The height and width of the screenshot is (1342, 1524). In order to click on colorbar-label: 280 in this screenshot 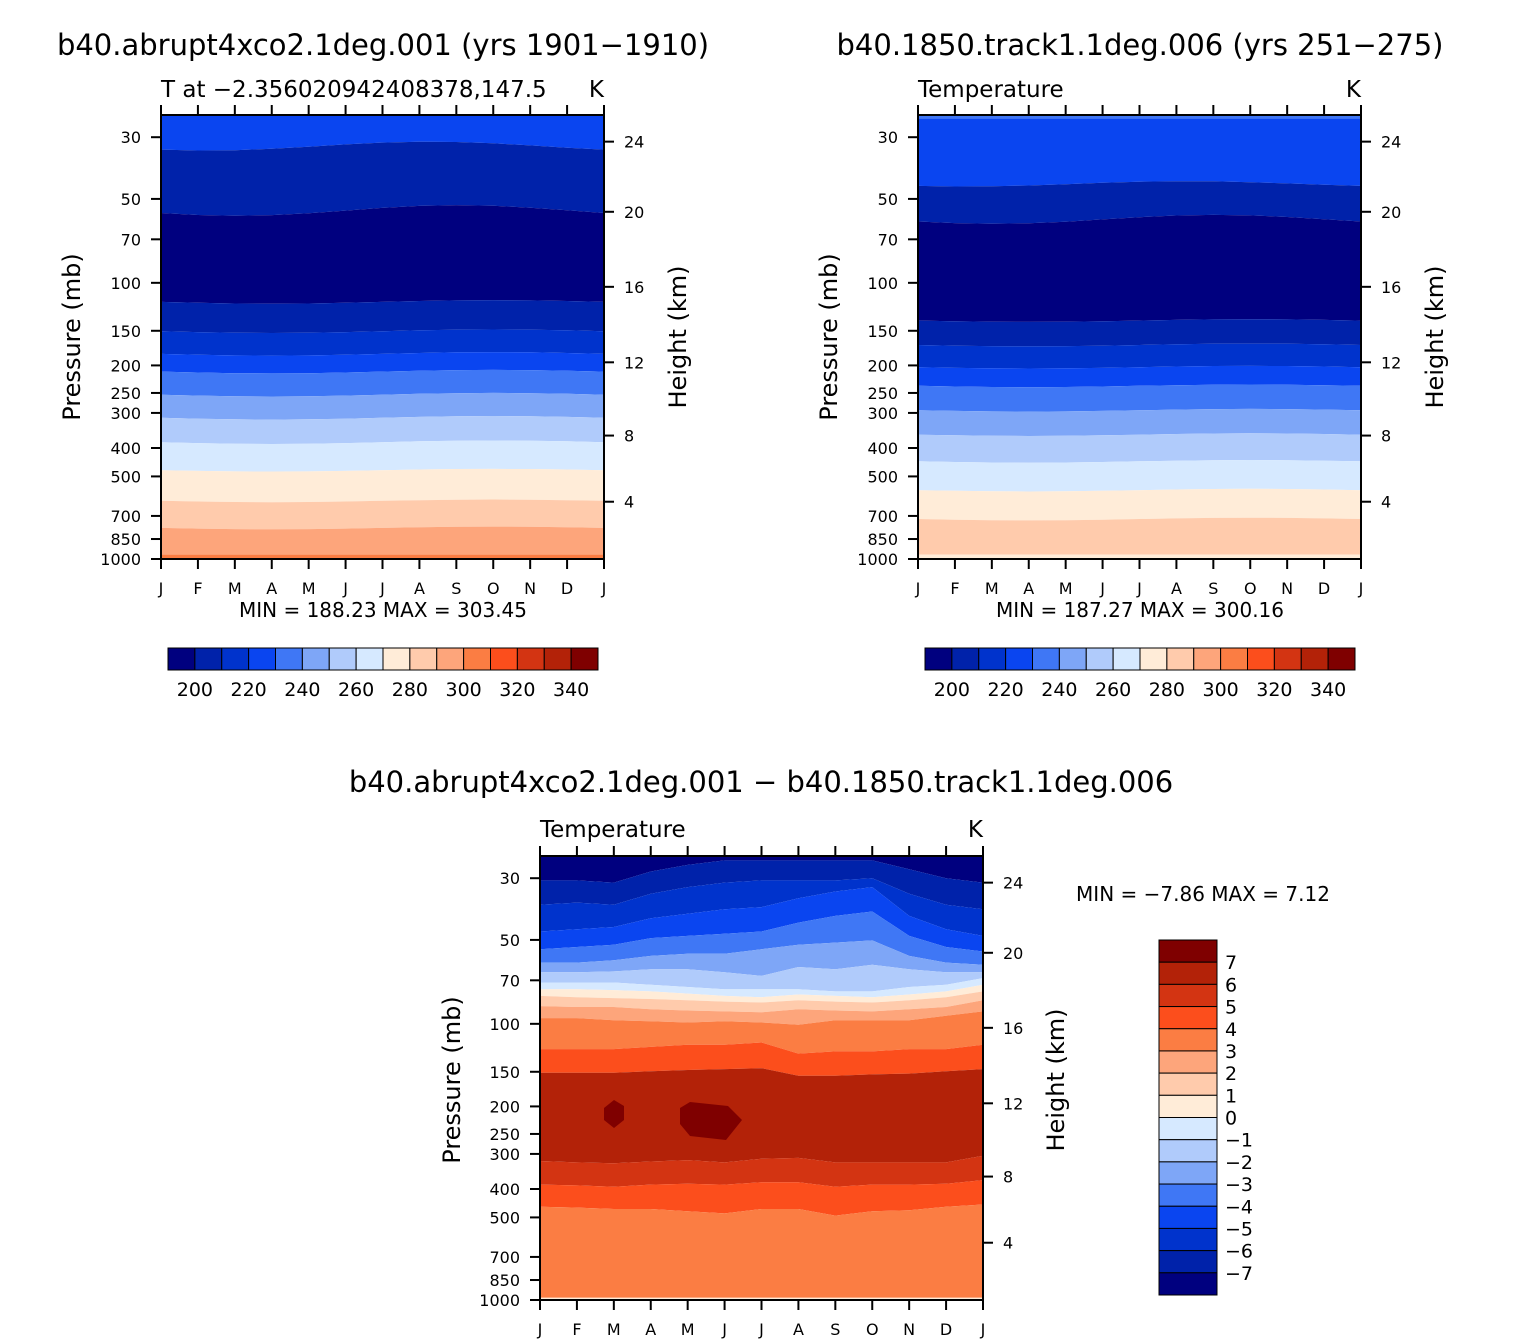, I will do `click(1167, 690)`.